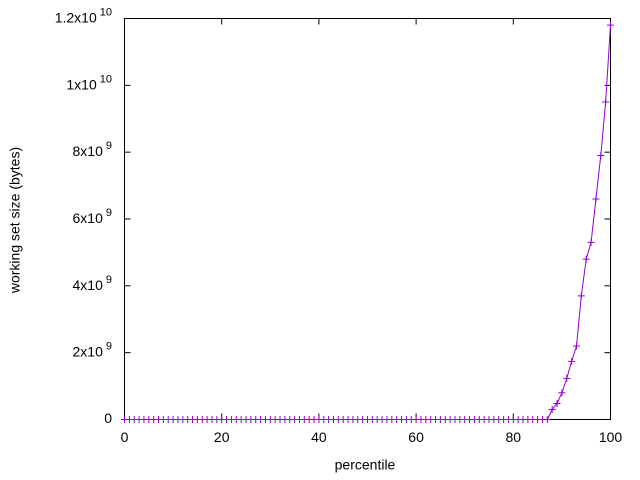 The width and height of the screenshot is (640, 480). I want to click on y-tick-label: 1x10 10, so click(89, 82).